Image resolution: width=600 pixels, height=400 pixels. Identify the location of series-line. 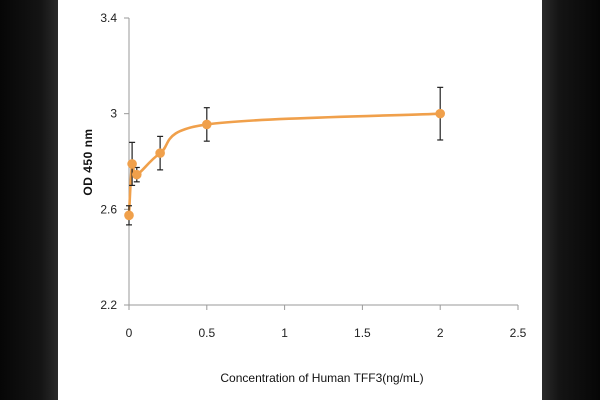
(284, 164).